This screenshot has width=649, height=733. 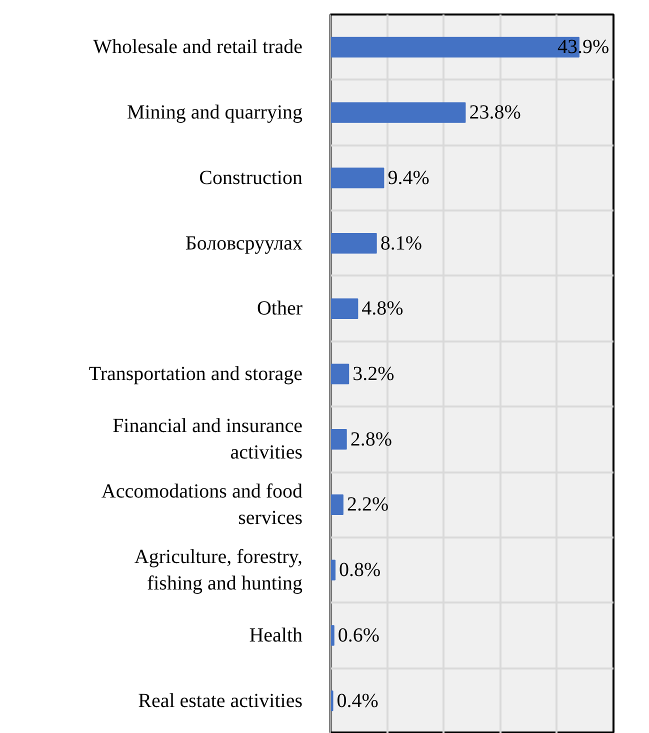 I want to click on y-tick-label: Other, so click(x=279, y=309).